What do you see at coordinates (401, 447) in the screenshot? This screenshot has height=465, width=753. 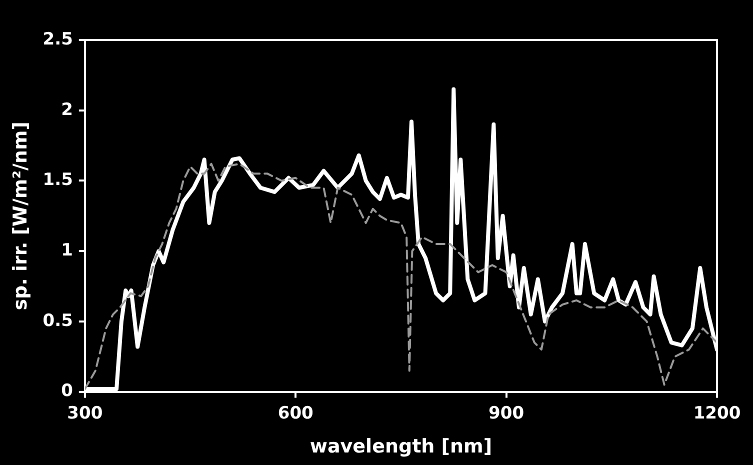 I see `x-axis-title: wavelength [nm]` at bounding box center [401, 447].